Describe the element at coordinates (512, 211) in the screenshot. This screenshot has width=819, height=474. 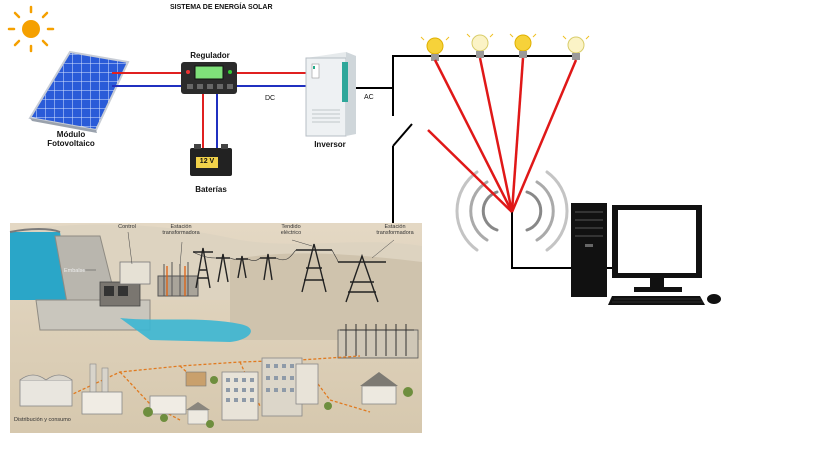
I see `wifi-signal-icon` at that location.